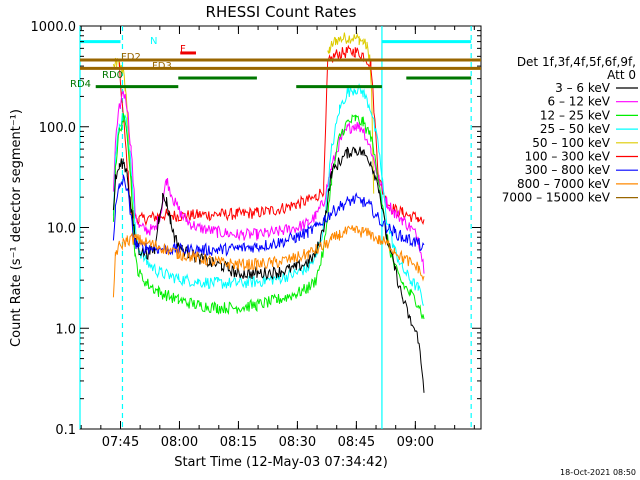 This screenshot has height=480, width=640. Describe the element at coordinates (297, 442) in the screenshot. I see `x-tick-label: 08:30` at that location.